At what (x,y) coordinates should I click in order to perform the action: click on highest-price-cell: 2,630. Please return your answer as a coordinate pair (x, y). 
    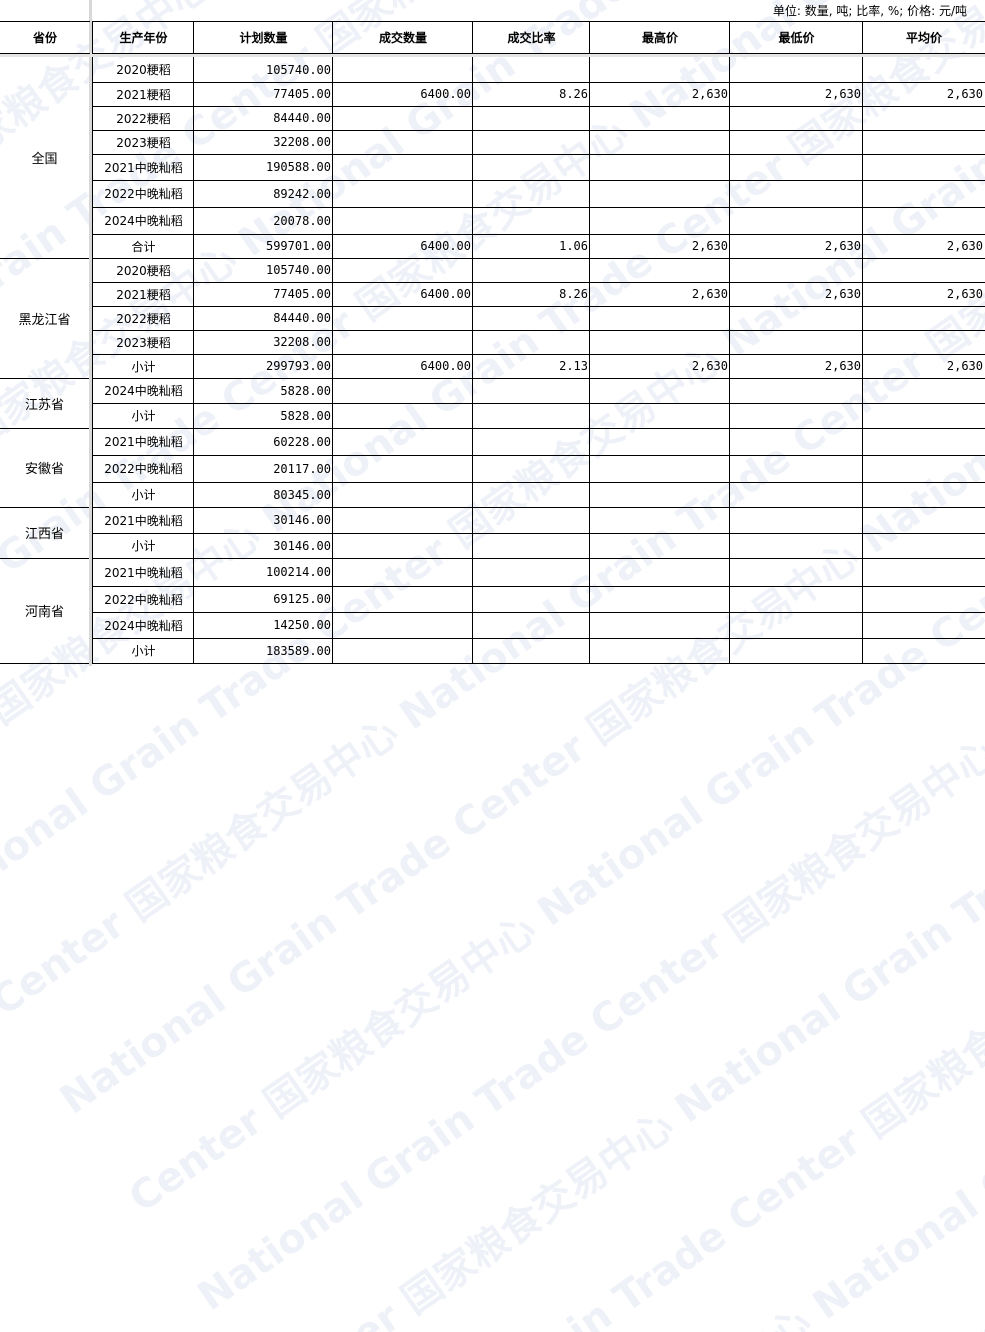
    Looking at the image, I should click on (659, 94).